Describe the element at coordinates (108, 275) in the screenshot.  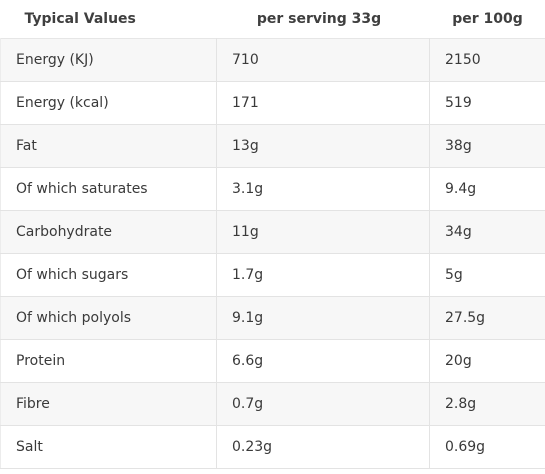
I see `nutrient-label: Of which sugars` at that location.